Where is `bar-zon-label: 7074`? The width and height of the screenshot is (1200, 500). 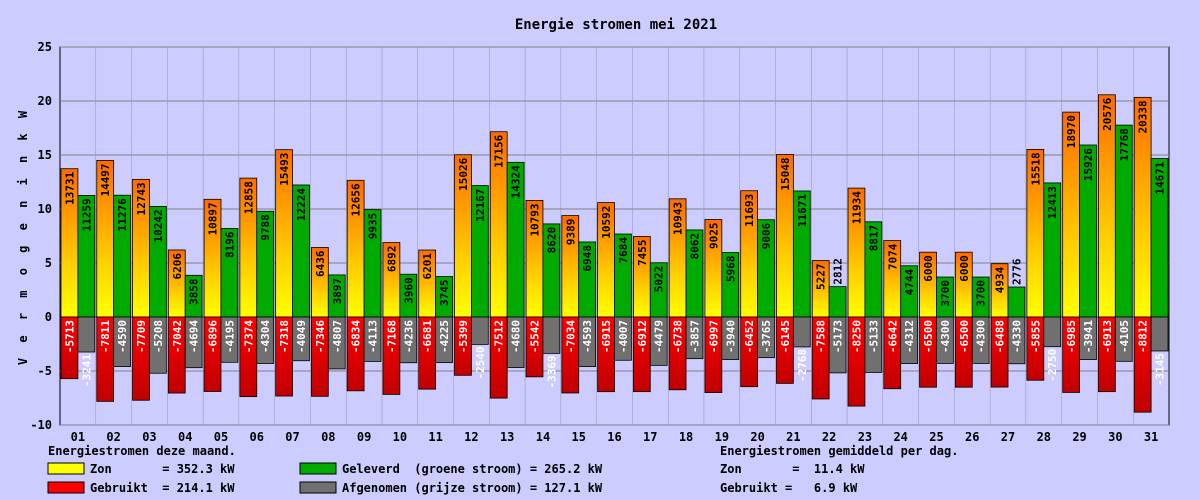 bar-zon-label: 7074 is located at coordinates (892, 256).